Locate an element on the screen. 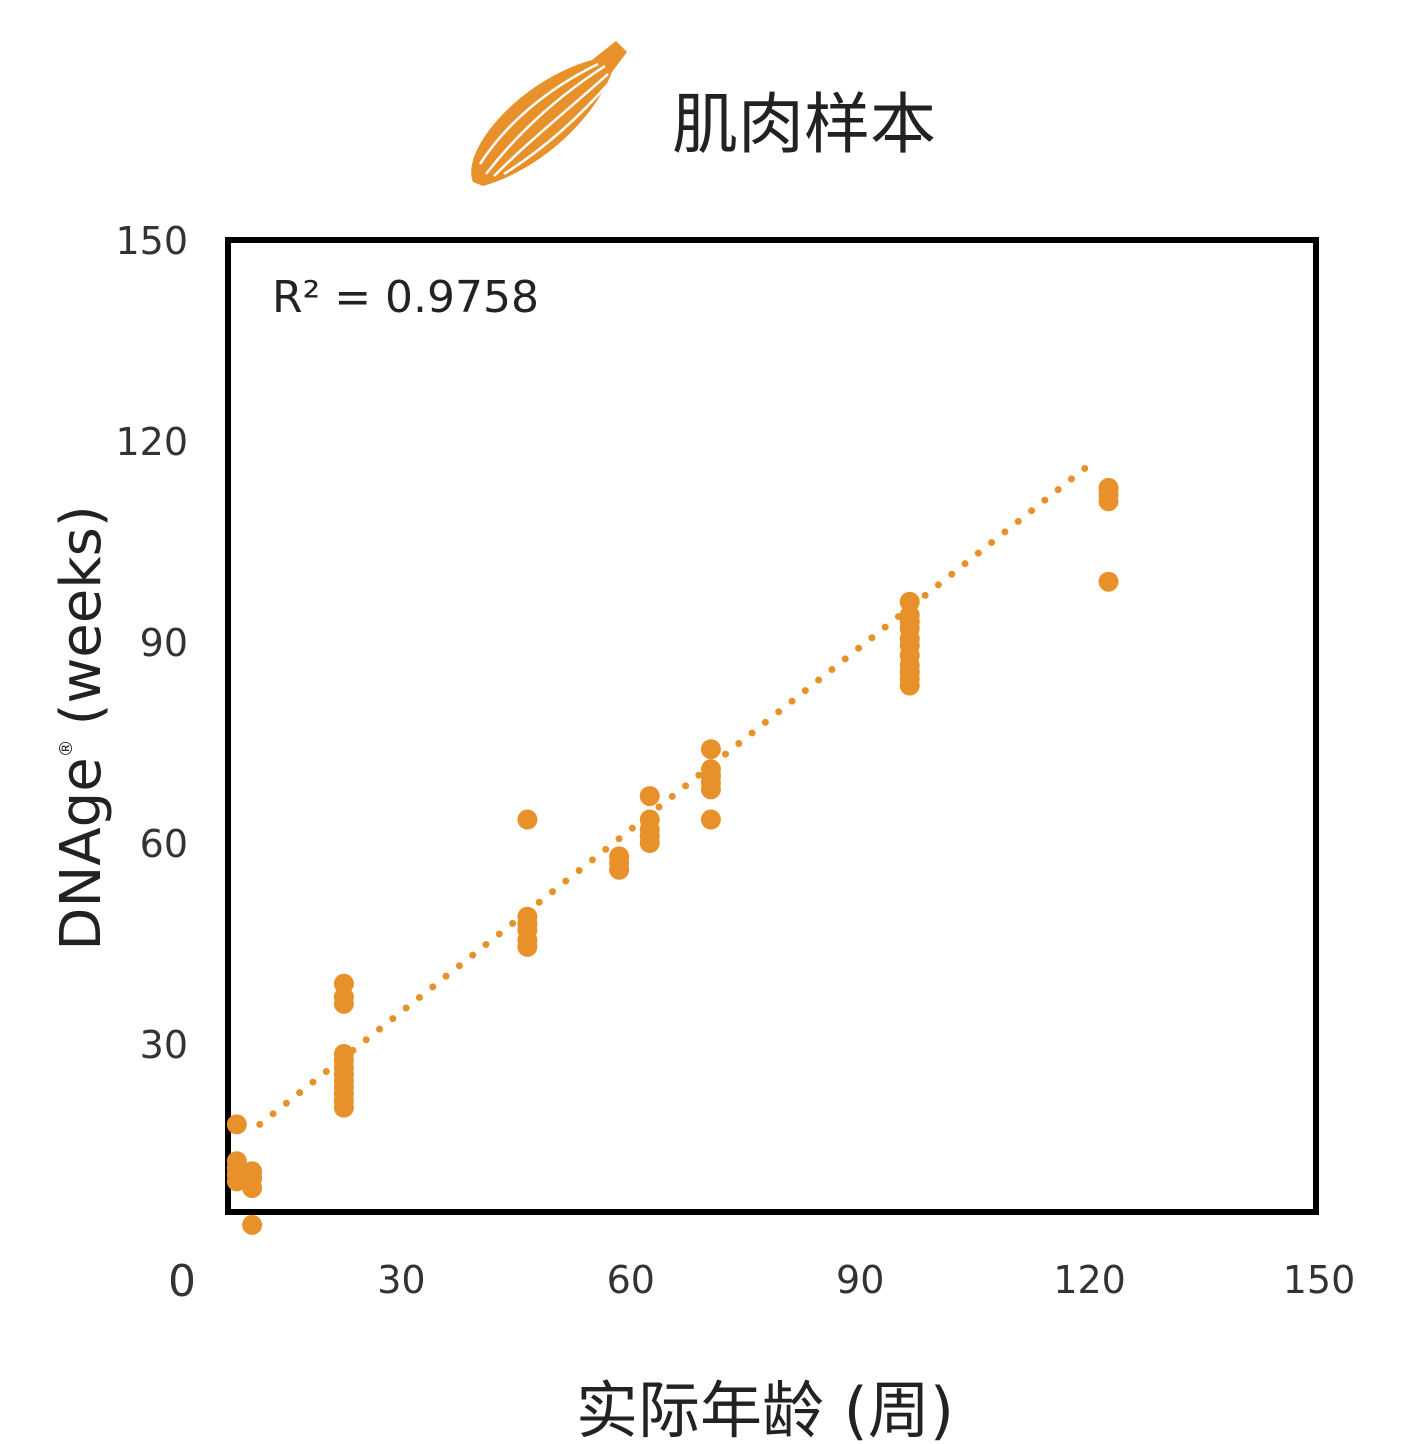 The width and height of the screenshot is (1405, 1444). x-tick-label: 30 is located at coordinates (401, 1280).